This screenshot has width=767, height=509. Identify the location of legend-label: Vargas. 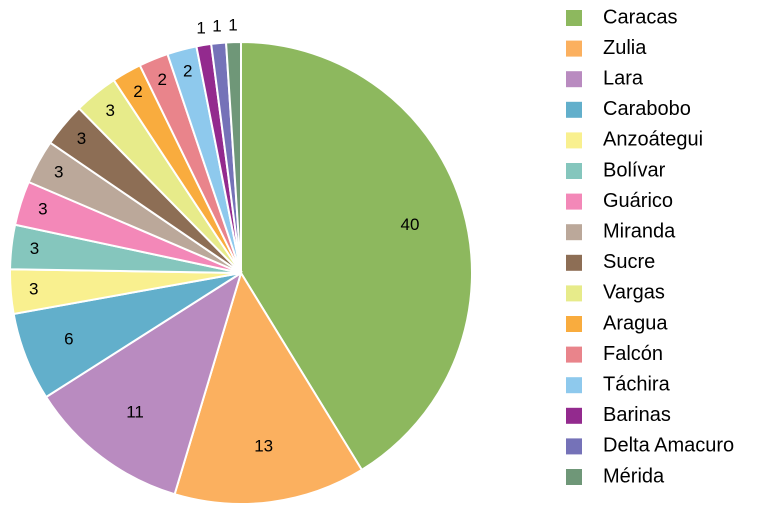
(634, 293).